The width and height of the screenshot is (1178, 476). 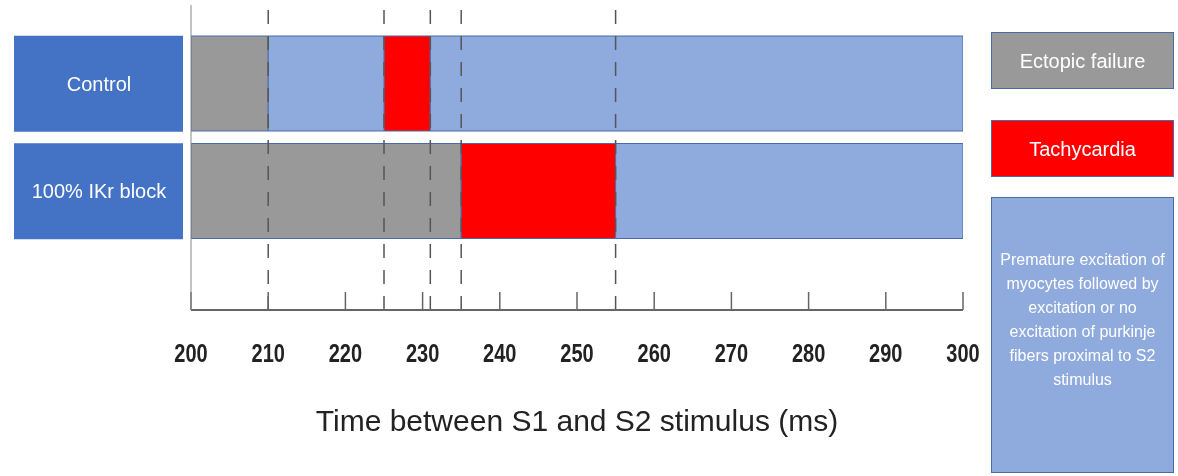 What do you see at coordinates (268, 353) in the screenshot?
I see `x-tick-label: 210` at bounding box center [268, 353].